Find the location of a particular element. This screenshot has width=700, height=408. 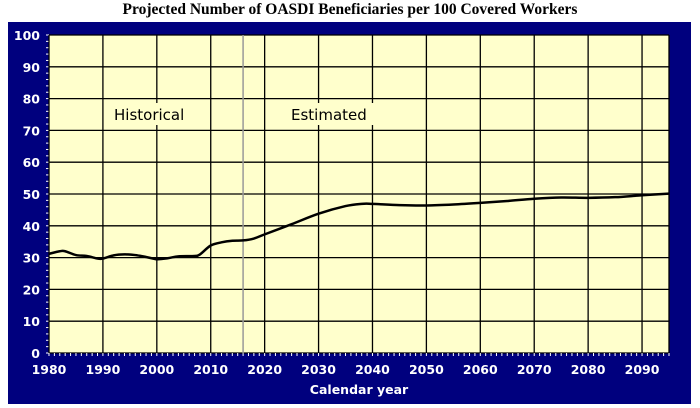

estimated-label-bg is located at coordinates (336, 114).